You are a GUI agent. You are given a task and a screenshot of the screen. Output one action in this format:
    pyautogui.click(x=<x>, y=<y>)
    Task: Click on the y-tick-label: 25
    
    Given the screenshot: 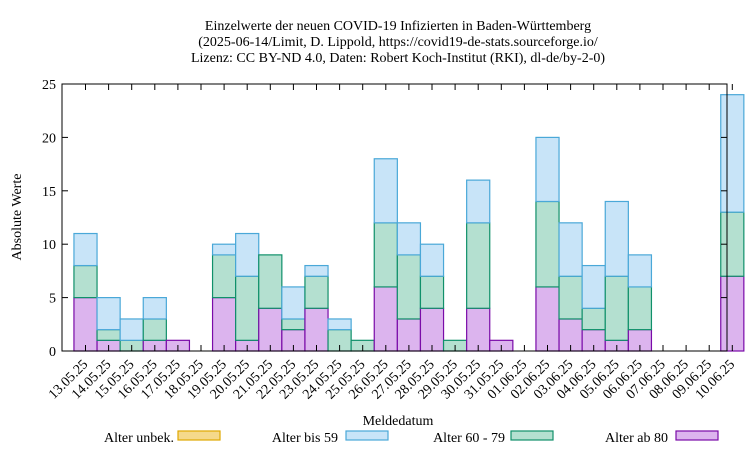 What is the action you would take?
    pyautogui.click(x=49, y=85)
    